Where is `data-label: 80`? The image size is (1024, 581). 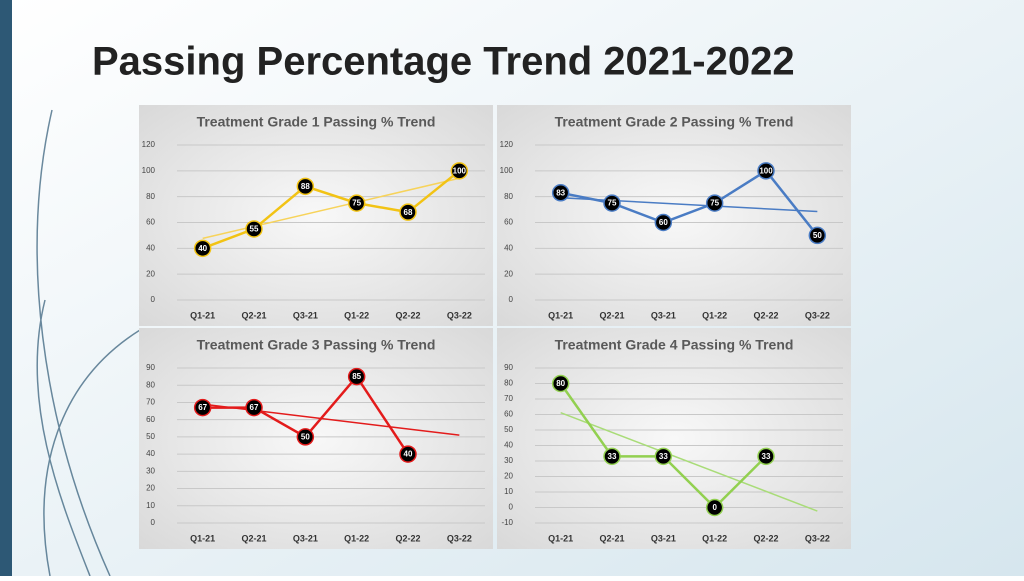
data-label: 80 is located at coordinates (560, 383).